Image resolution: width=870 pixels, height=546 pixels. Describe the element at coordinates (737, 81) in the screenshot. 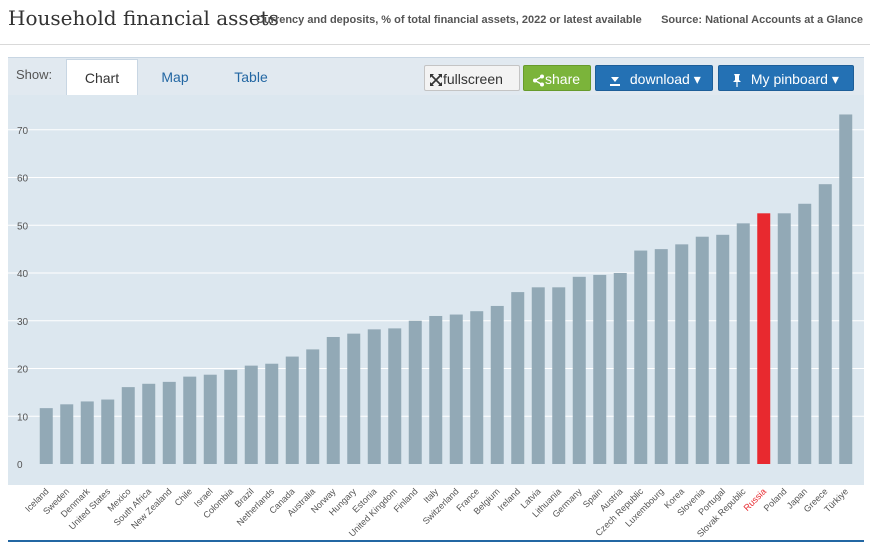

I see `pushpin-icon` at that location.